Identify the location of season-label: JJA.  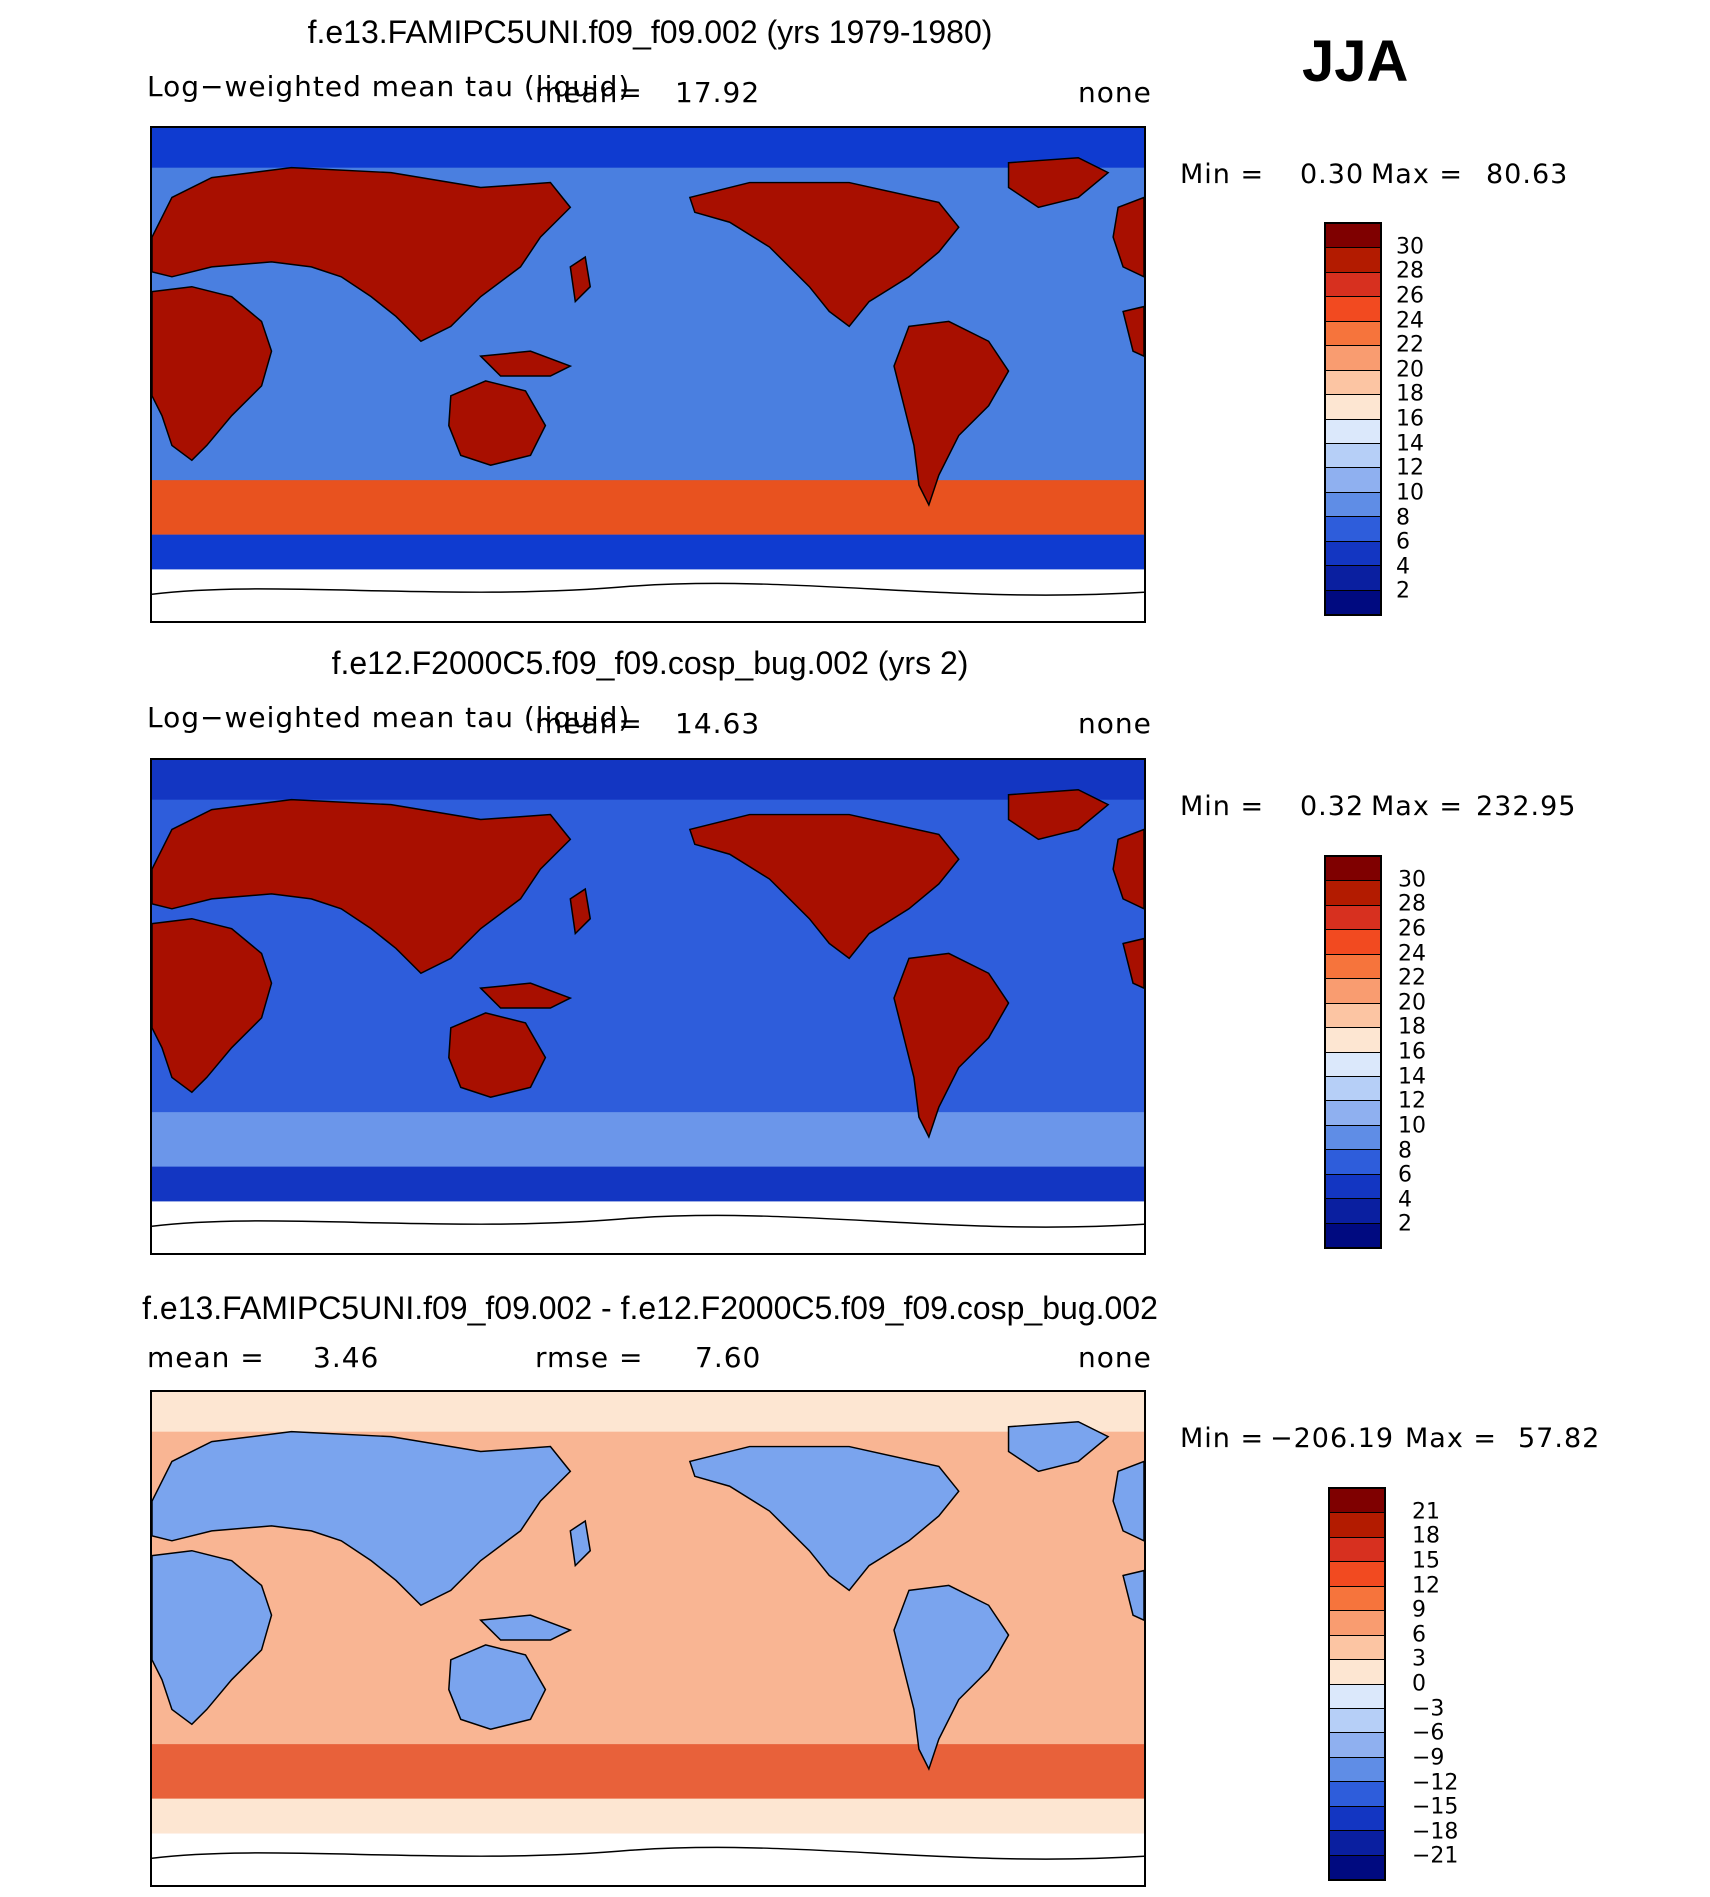
(1355, 61).